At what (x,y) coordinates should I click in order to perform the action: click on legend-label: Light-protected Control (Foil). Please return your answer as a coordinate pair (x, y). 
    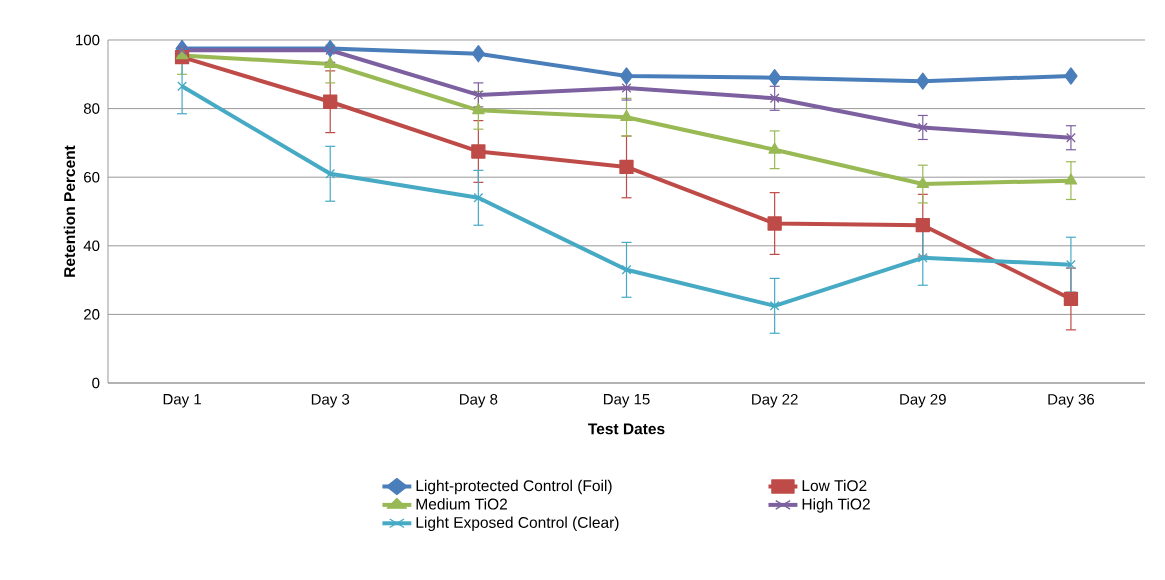
    Looking at the image, I should click on (514, 487).